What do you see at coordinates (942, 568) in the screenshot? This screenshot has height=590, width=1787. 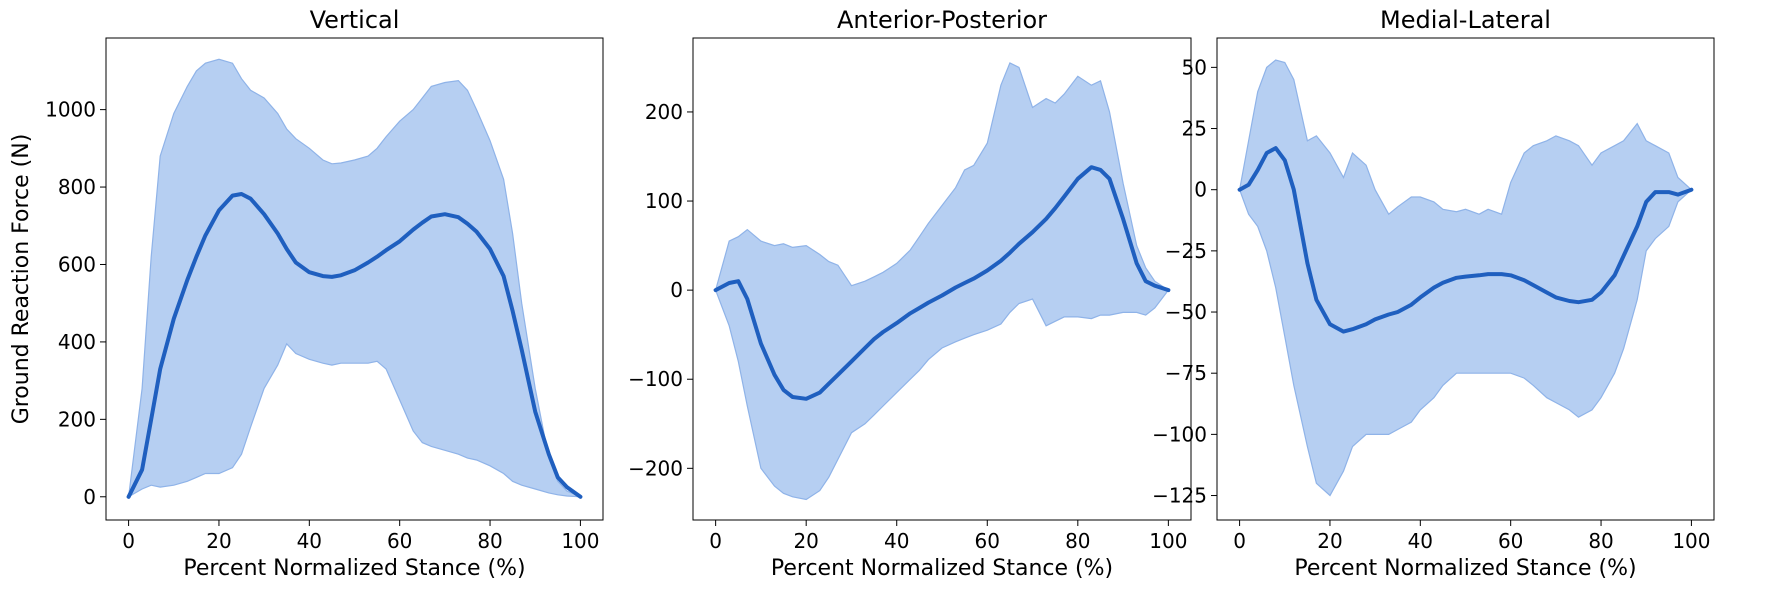 I see `anterior-posterior-x-axis-label: Percent Normalized Stance (%)` at bounding box center [942, 568].